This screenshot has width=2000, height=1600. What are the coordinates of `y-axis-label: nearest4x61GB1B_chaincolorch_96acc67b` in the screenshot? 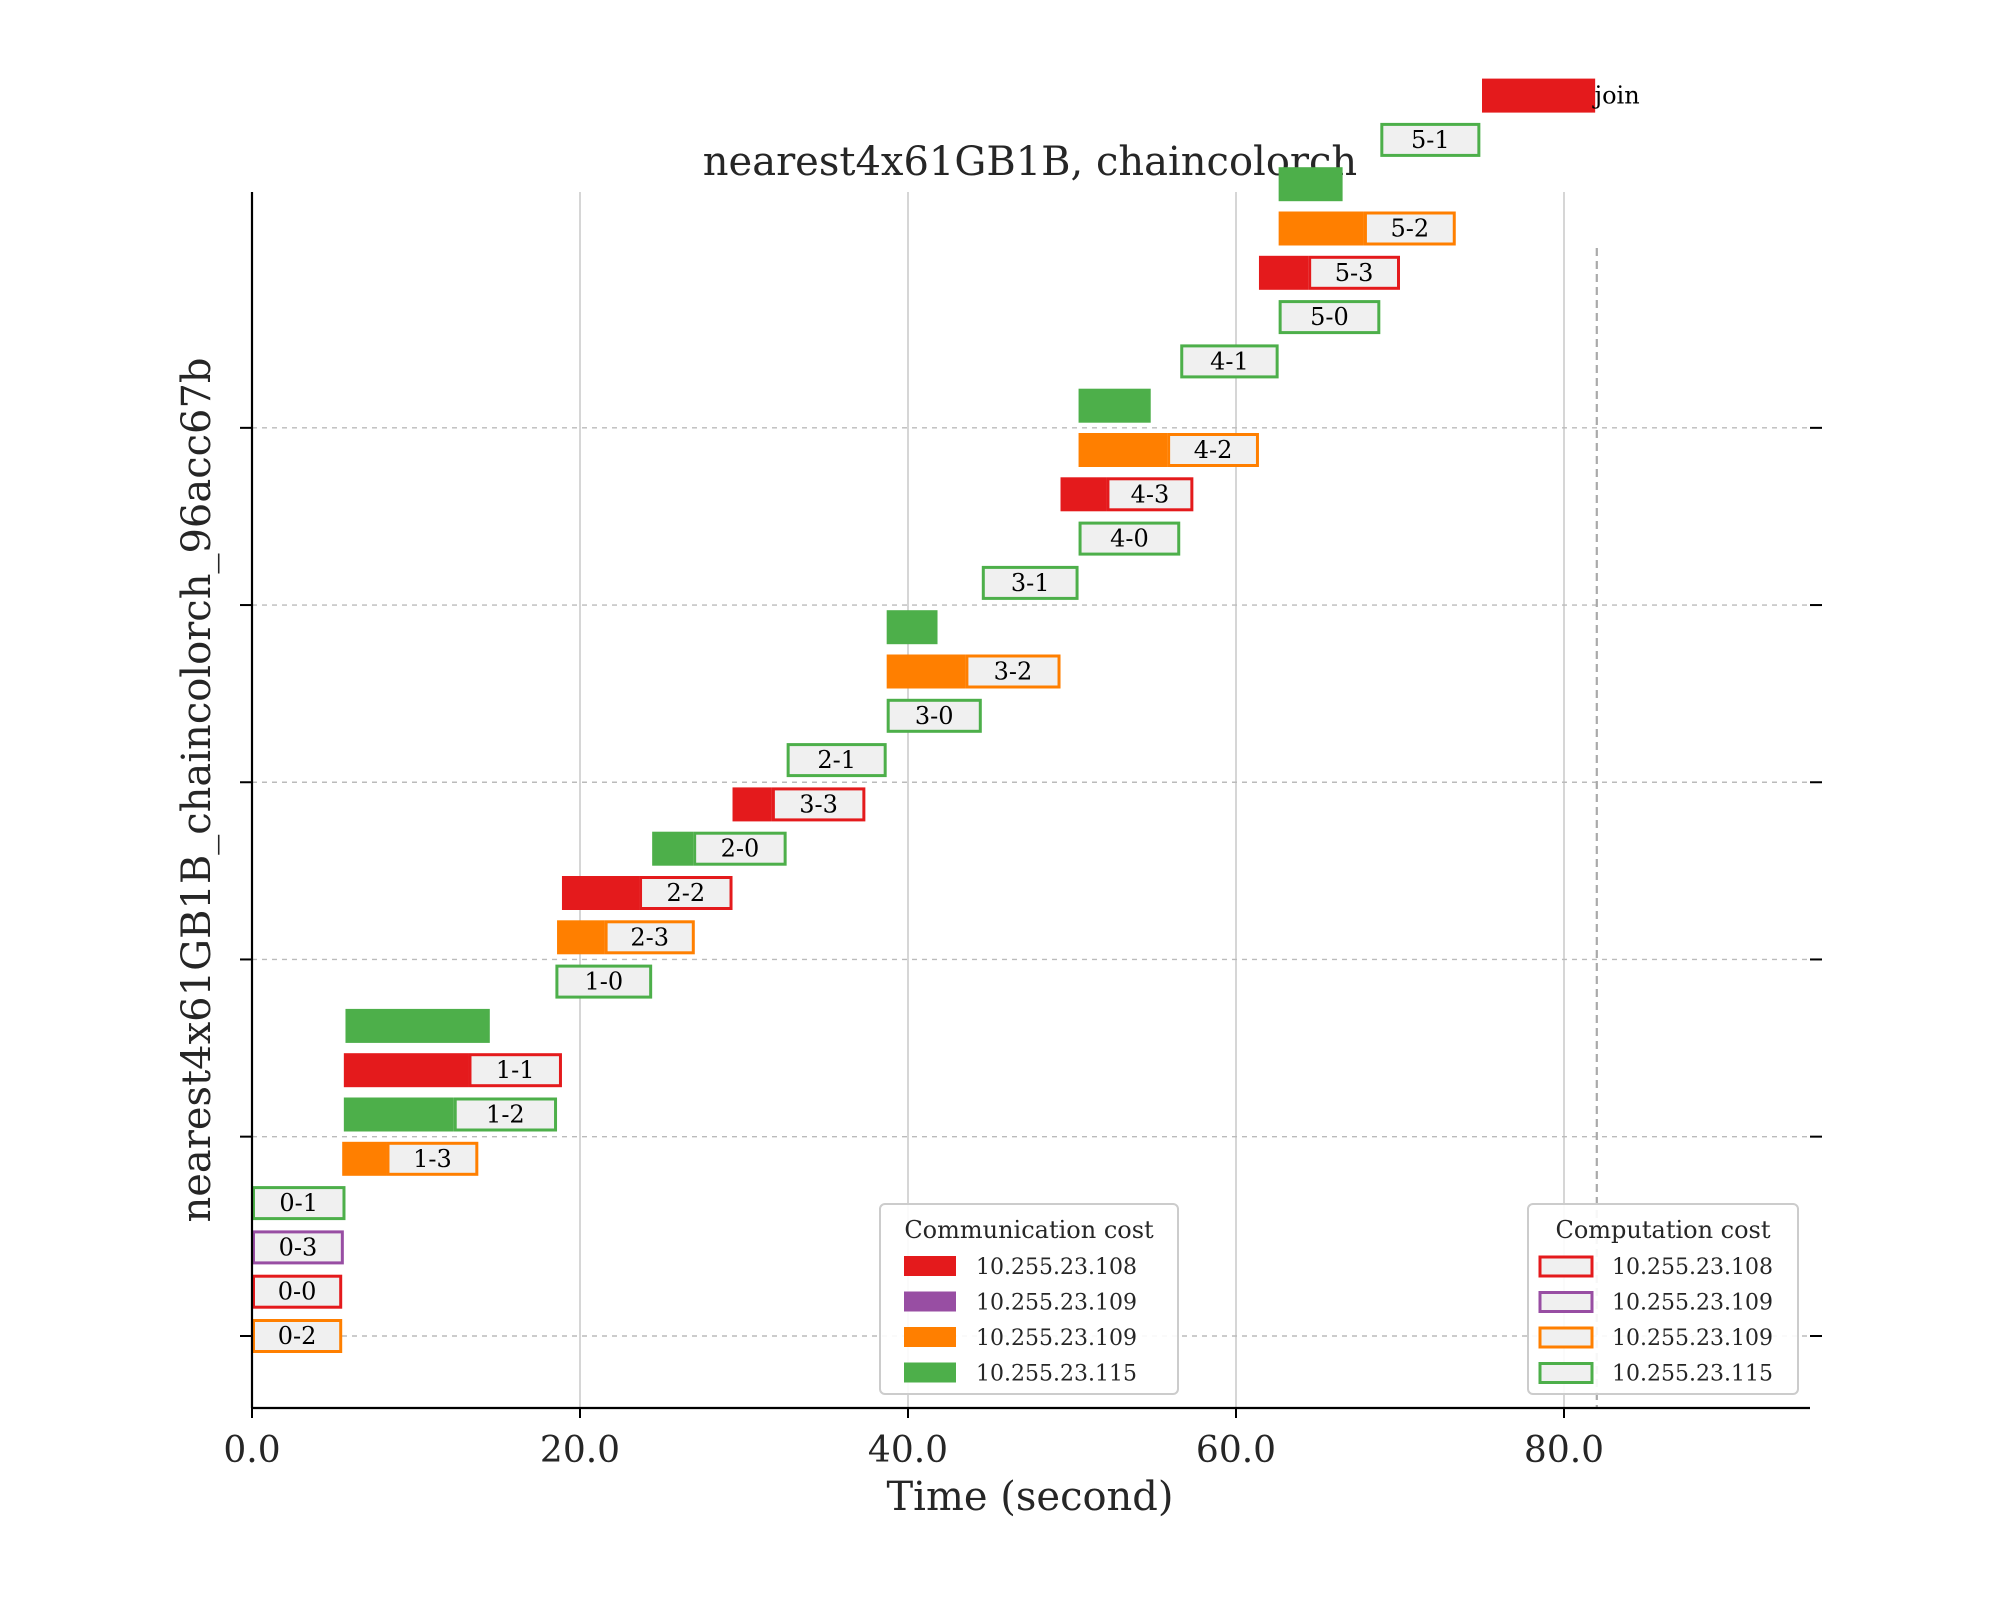 It's located at (197, 789).